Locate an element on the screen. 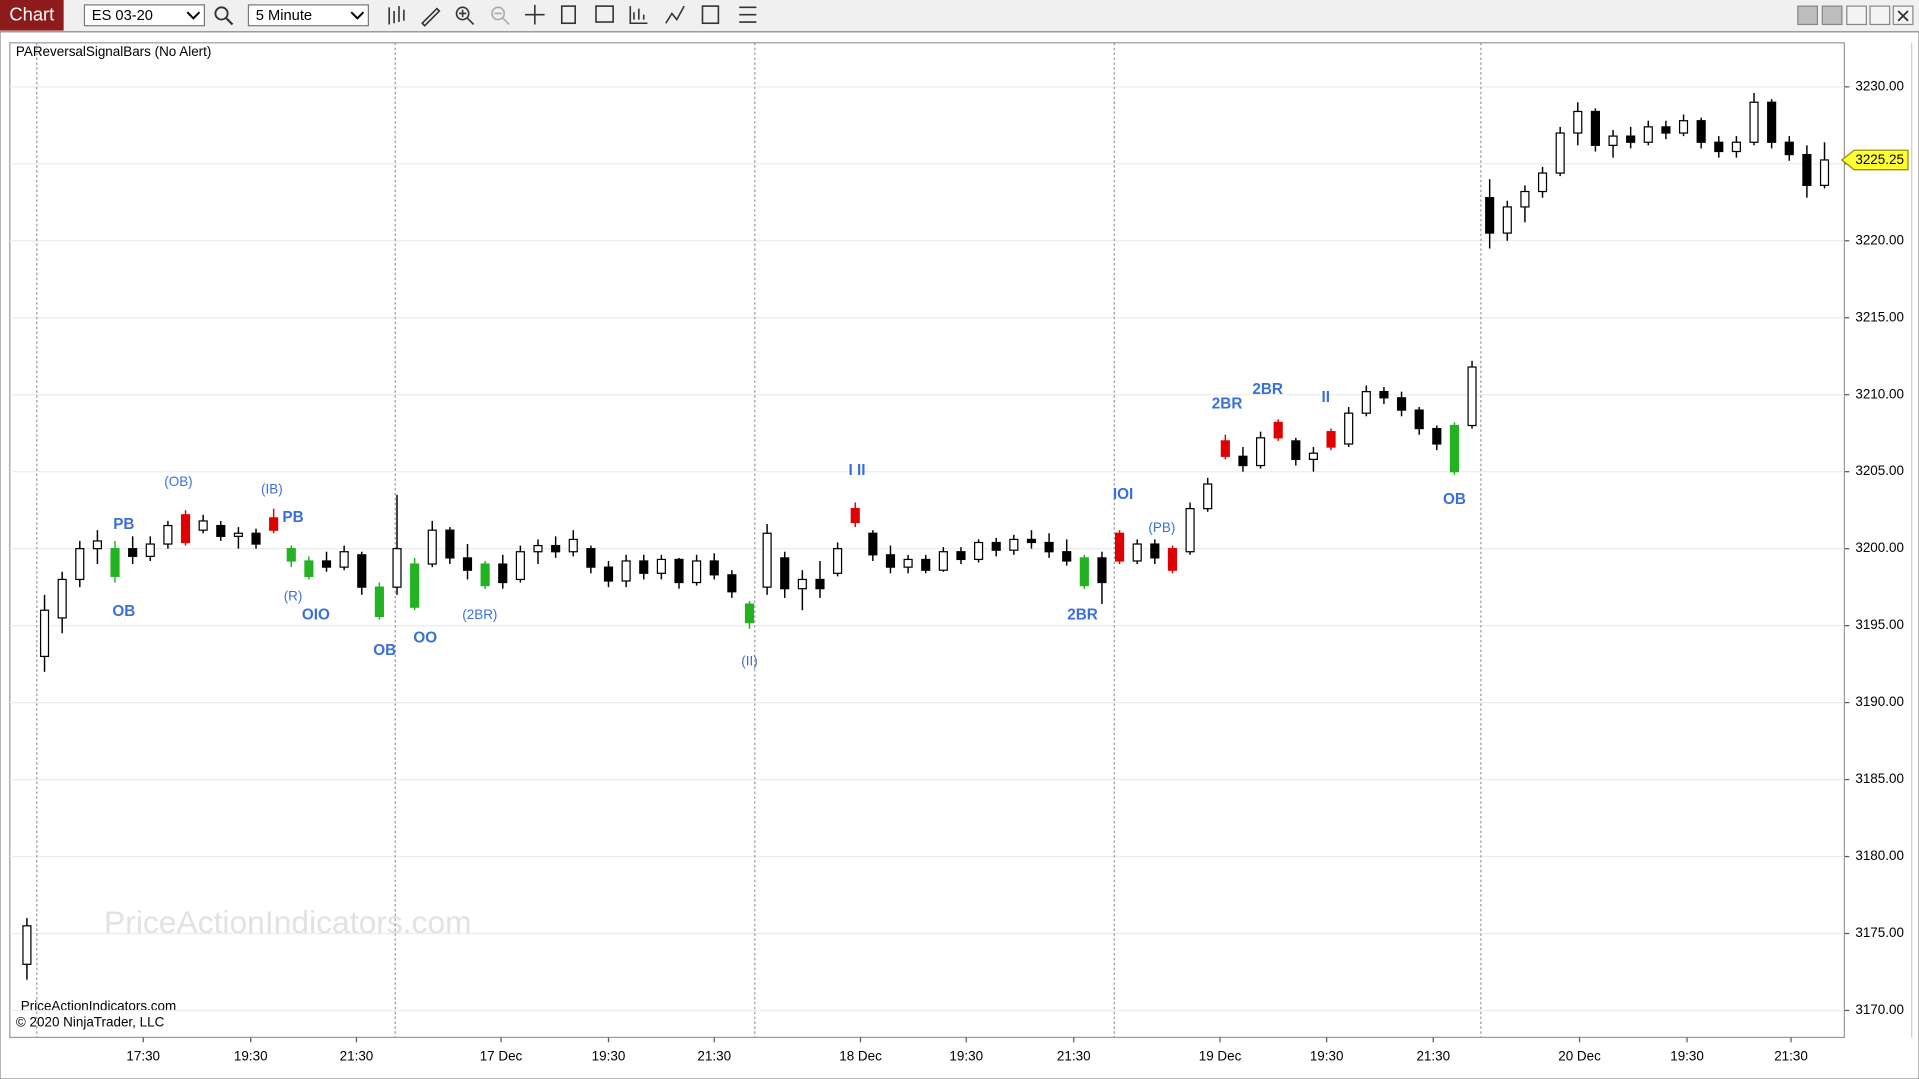 This screenshot has width=1919, height=1079. chart-tab is located at coordinates (32, 15).